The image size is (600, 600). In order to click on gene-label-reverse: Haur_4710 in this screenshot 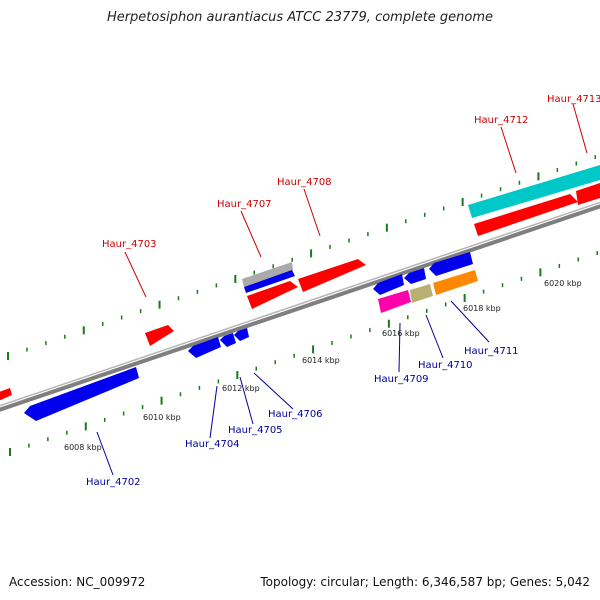, I will do `click(445, 365)`.